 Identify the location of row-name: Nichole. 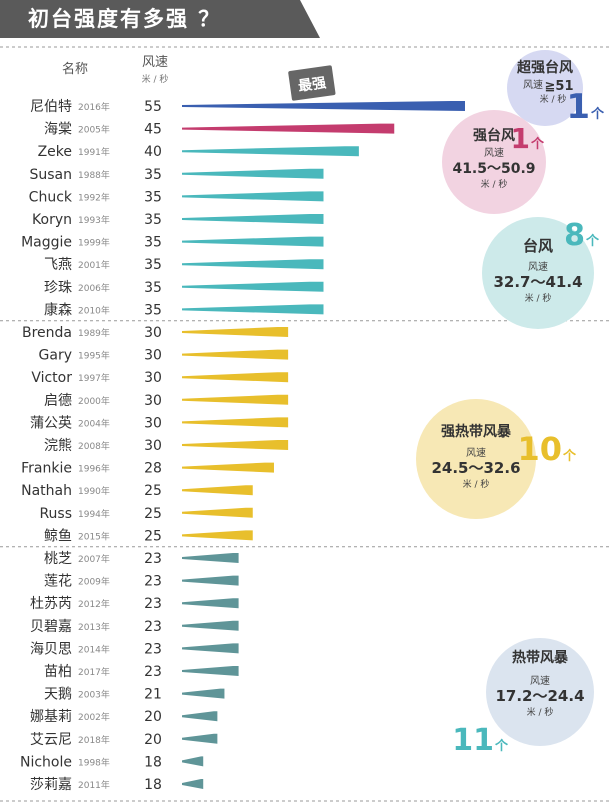
(46, 762).